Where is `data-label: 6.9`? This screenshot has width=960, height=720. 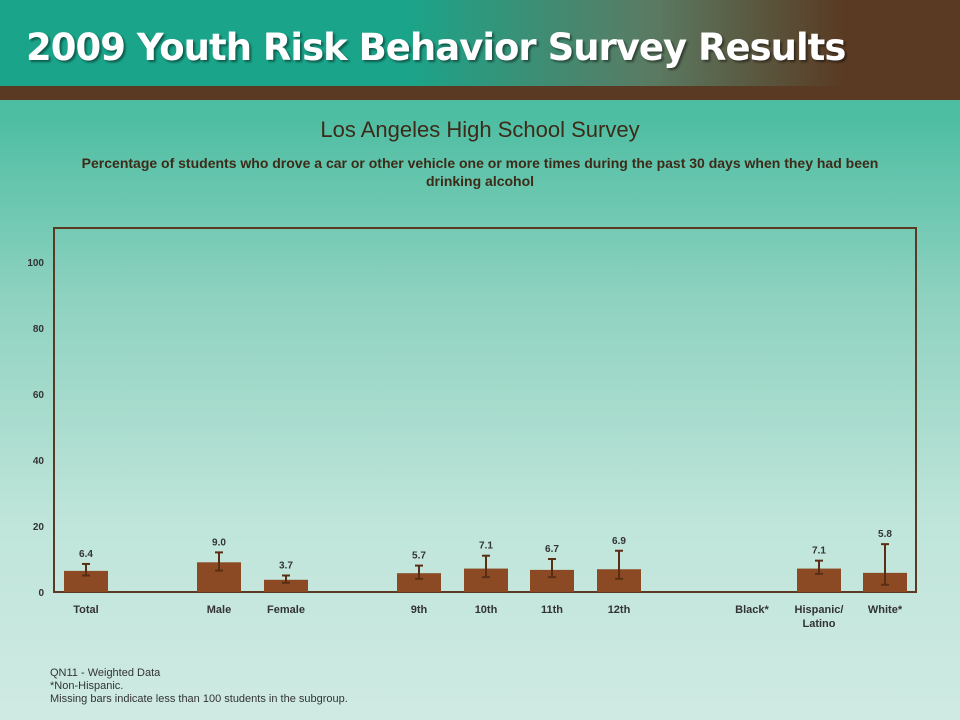 data-label: 6.9 is located at coordinates (619, 541).